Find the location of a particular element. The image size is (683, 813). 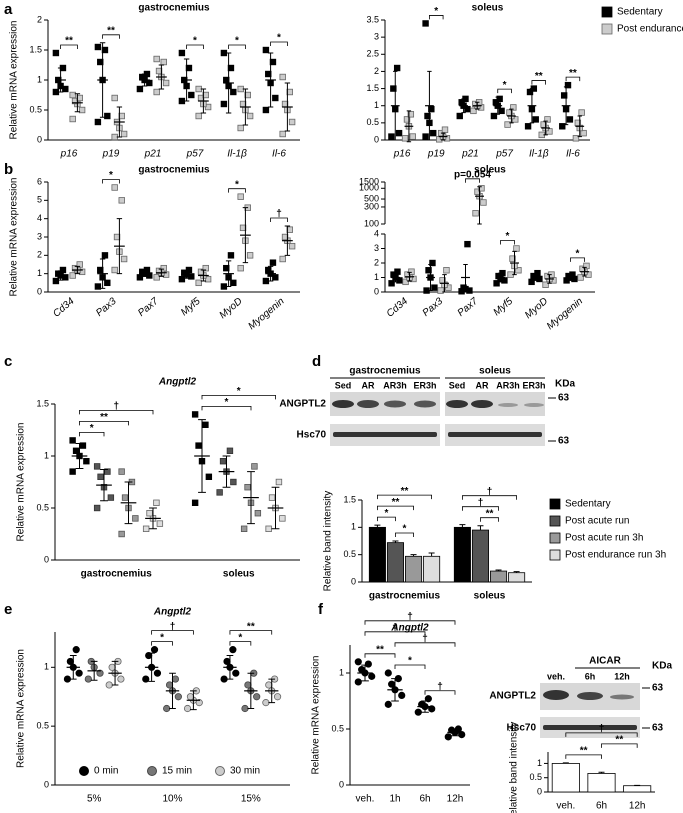

legend-label: Post endurance run 3h is located at coordinates (615, 555).